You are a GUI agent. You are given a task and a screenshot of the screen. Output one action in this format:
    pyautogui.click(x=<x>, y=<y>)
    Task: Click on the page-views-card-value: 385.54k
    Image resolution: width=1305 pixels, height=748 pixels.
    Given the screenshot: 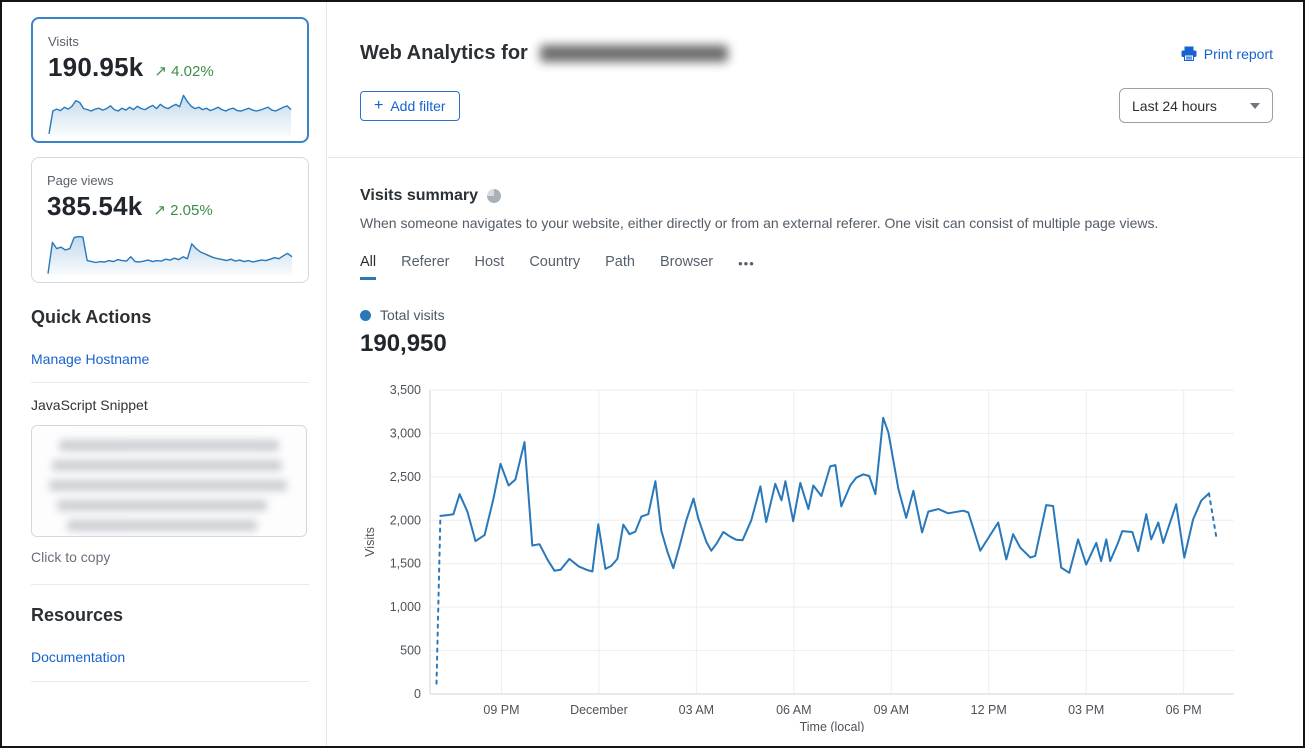 What is the action you would take?
    pyautogui.click(x=95, y=206)
    